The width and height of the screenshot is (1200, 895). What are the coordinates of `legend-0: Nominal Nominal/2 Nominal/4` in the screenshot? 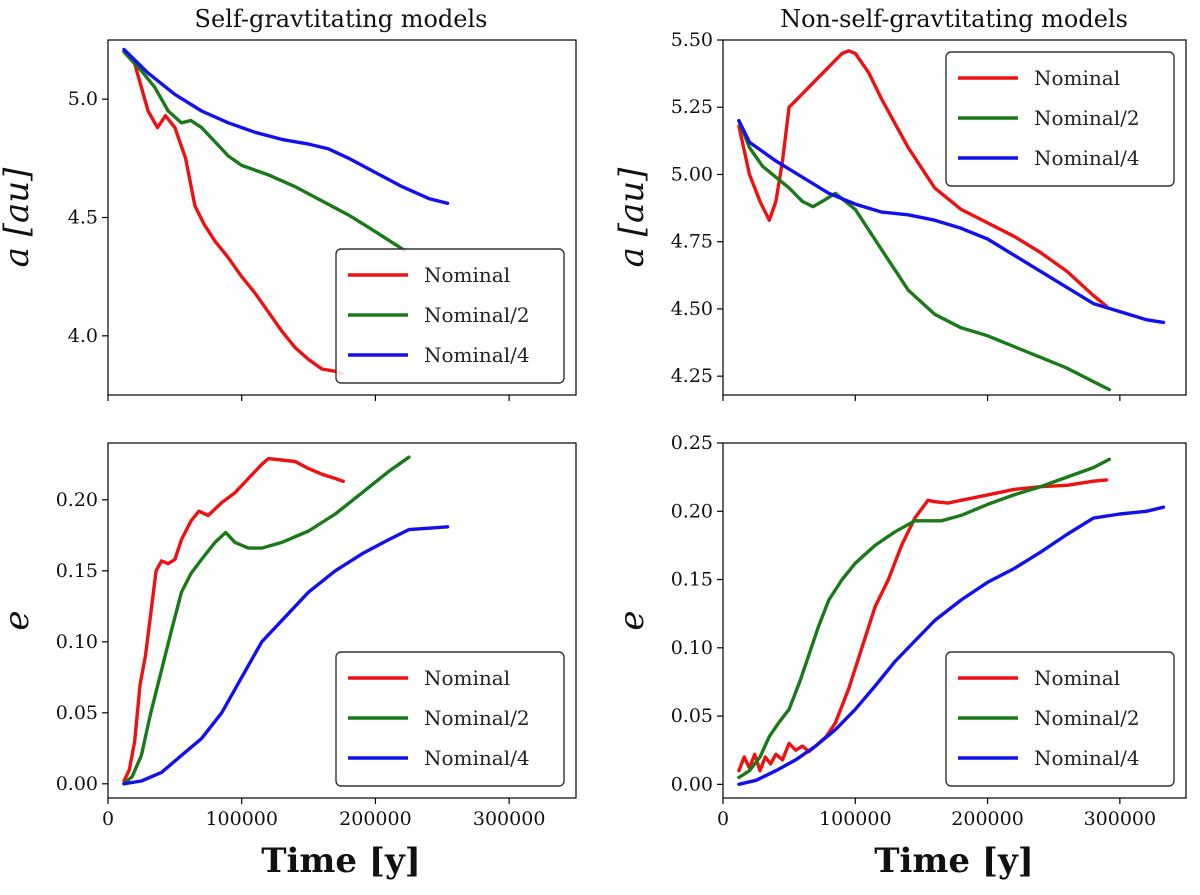 It's located at (450, 316).